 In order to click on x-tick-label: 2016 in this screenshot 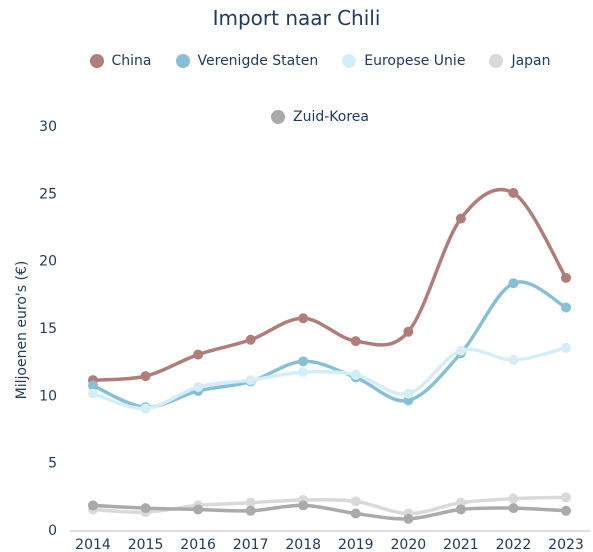, I will do `click(198, 544)`.